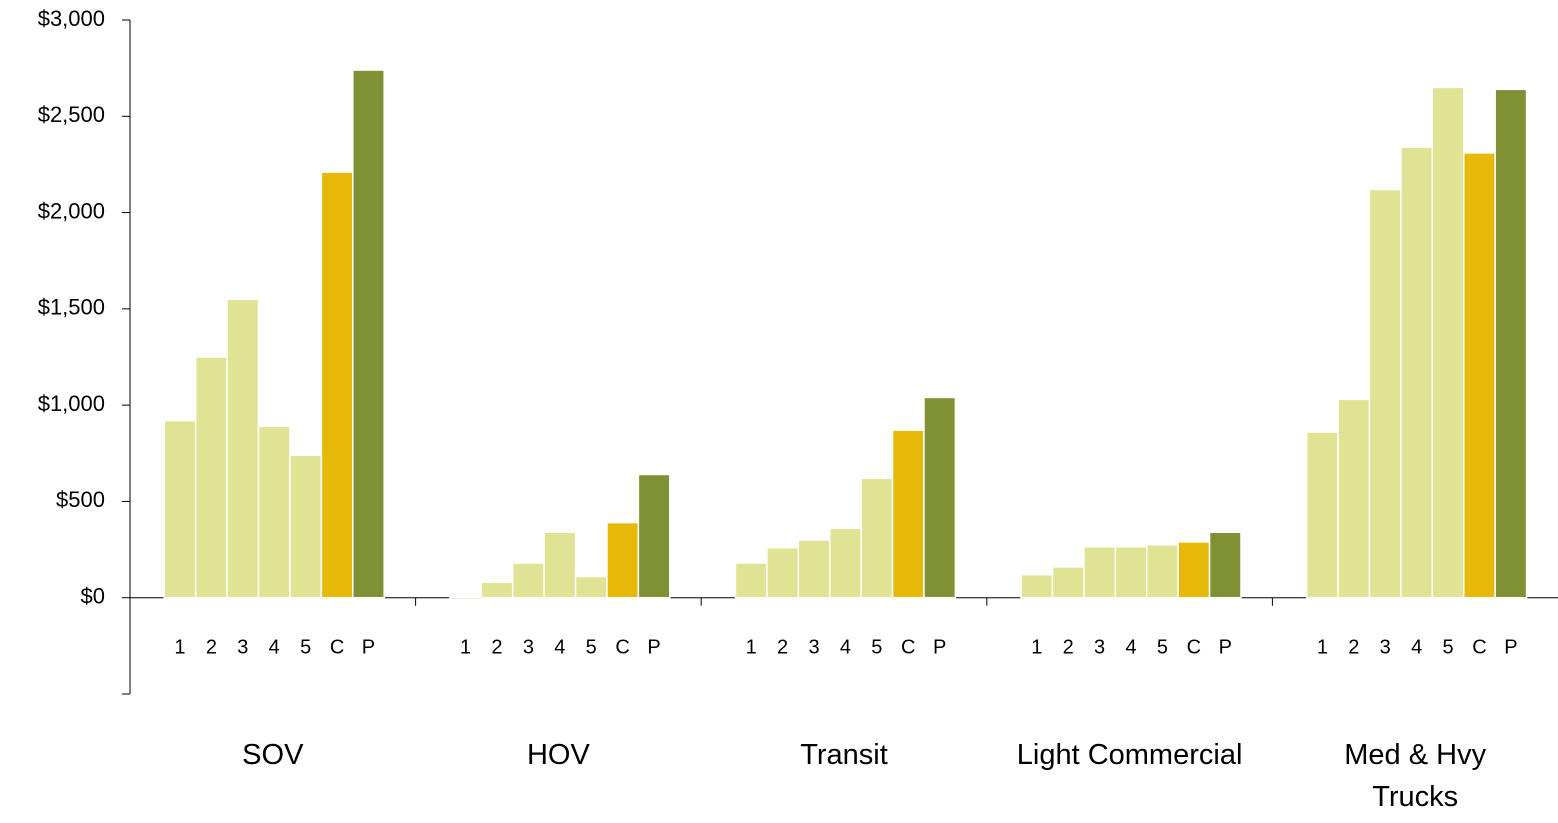 This screenshot has height=823, width=1558. What do you see at coordinates (80, 499) in the screenshot?
I see `y-tick-label: $500` at bounding box center [80, 499].